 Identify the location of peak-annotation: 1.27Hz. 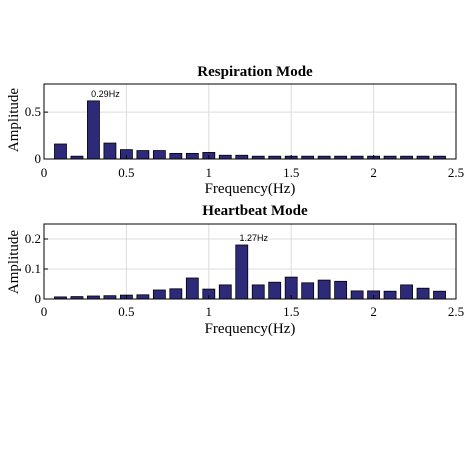
(253, 238).